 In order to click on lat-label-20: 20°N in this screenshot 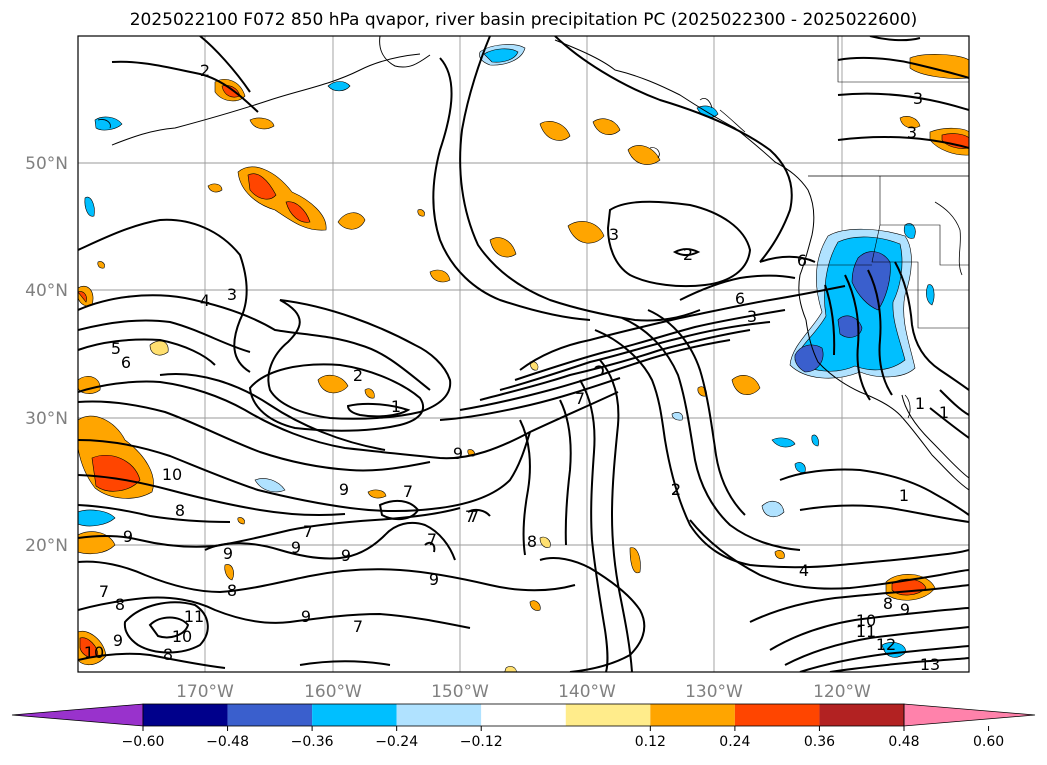, I will do `click(46, 546)`.